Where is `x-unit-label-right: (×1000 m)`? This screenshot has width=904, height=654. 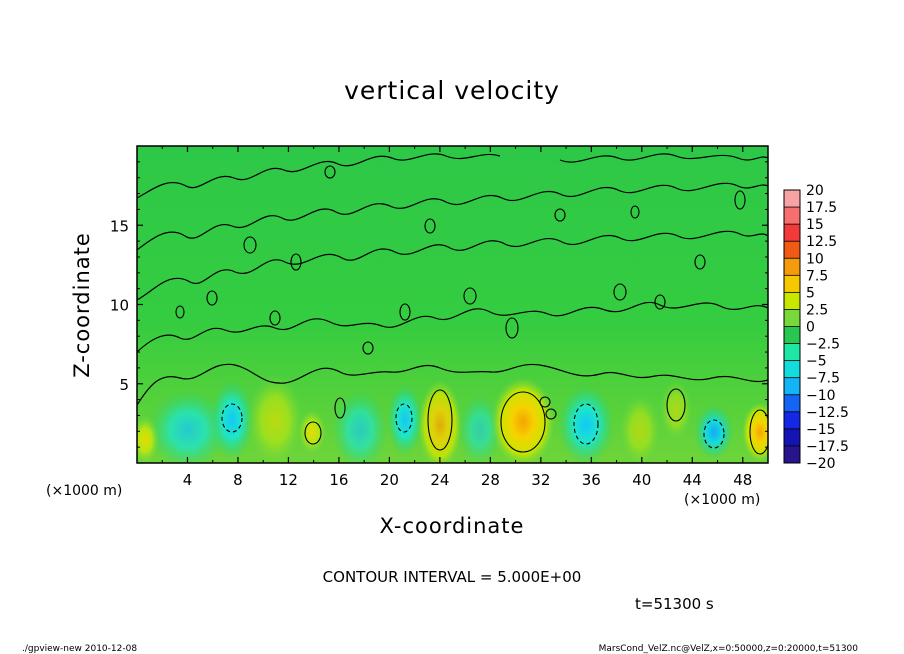
x-unit-label-right: (×1000 m) is located at coordinates (722, 500).